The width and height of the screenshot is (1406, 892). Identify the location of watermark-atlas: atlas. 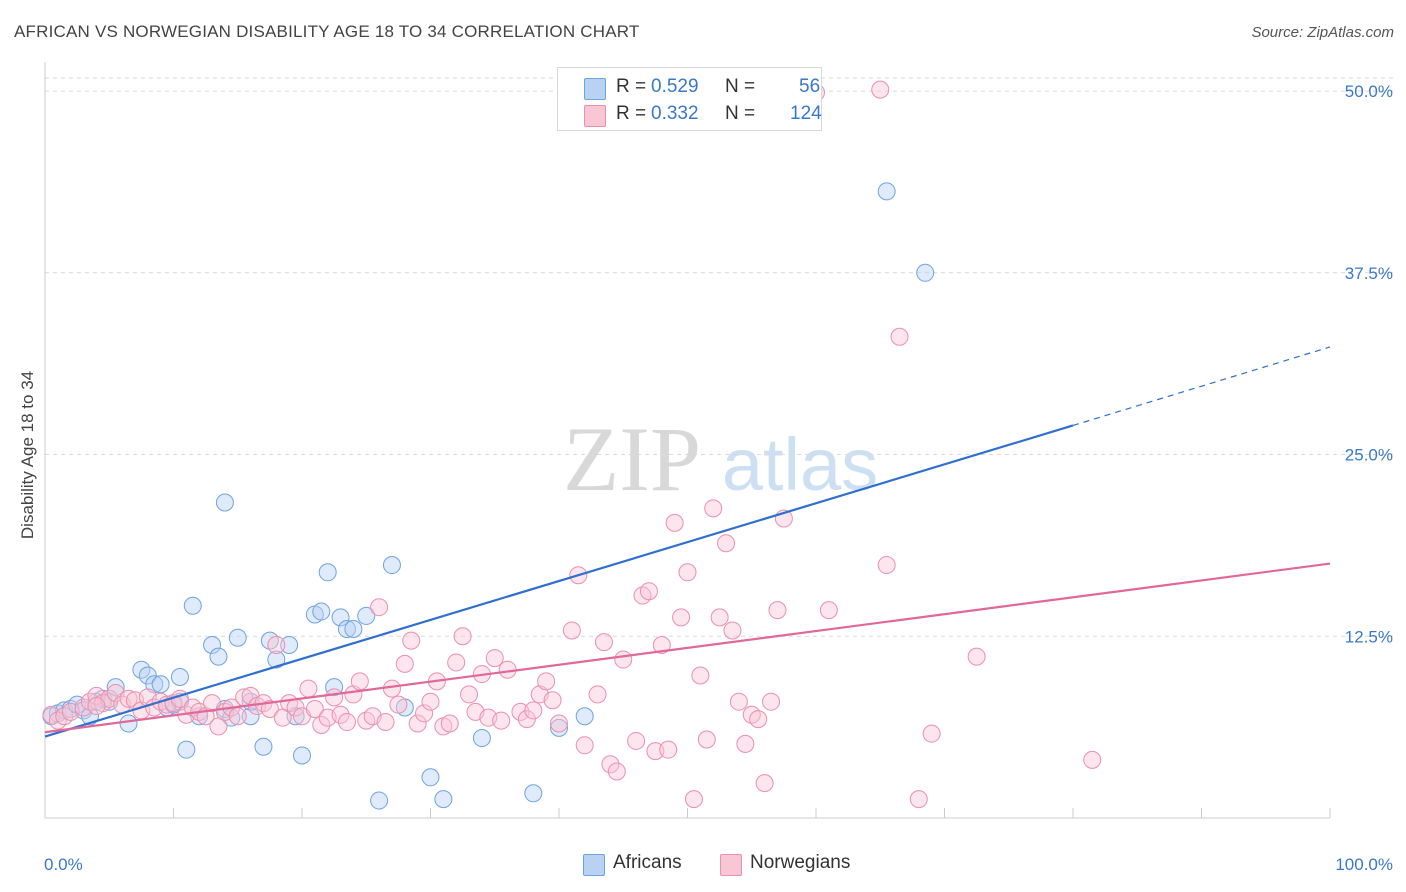
(800, 464).